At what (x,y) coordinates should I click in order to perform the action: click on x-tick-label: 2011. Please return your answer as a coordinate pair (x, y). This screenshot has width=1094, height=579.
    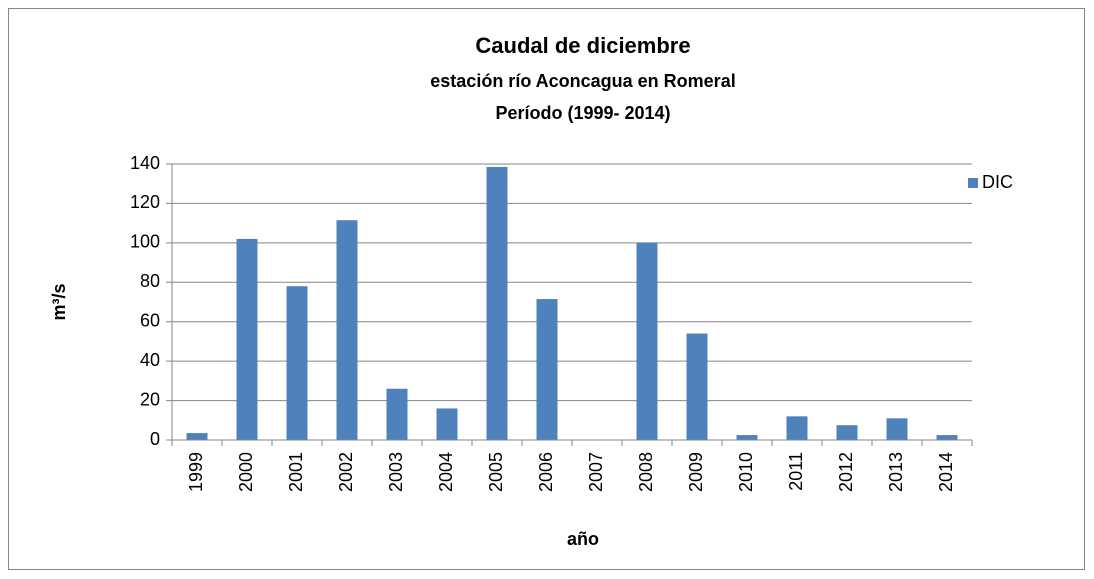
    Looking at the image, I should click on (796, 471).